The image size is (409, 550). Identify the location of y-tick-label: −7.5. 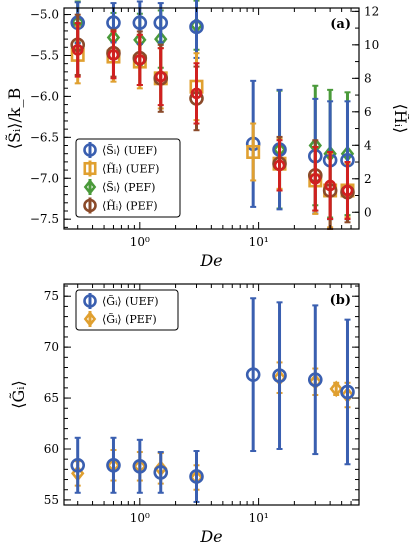
(44, 219).